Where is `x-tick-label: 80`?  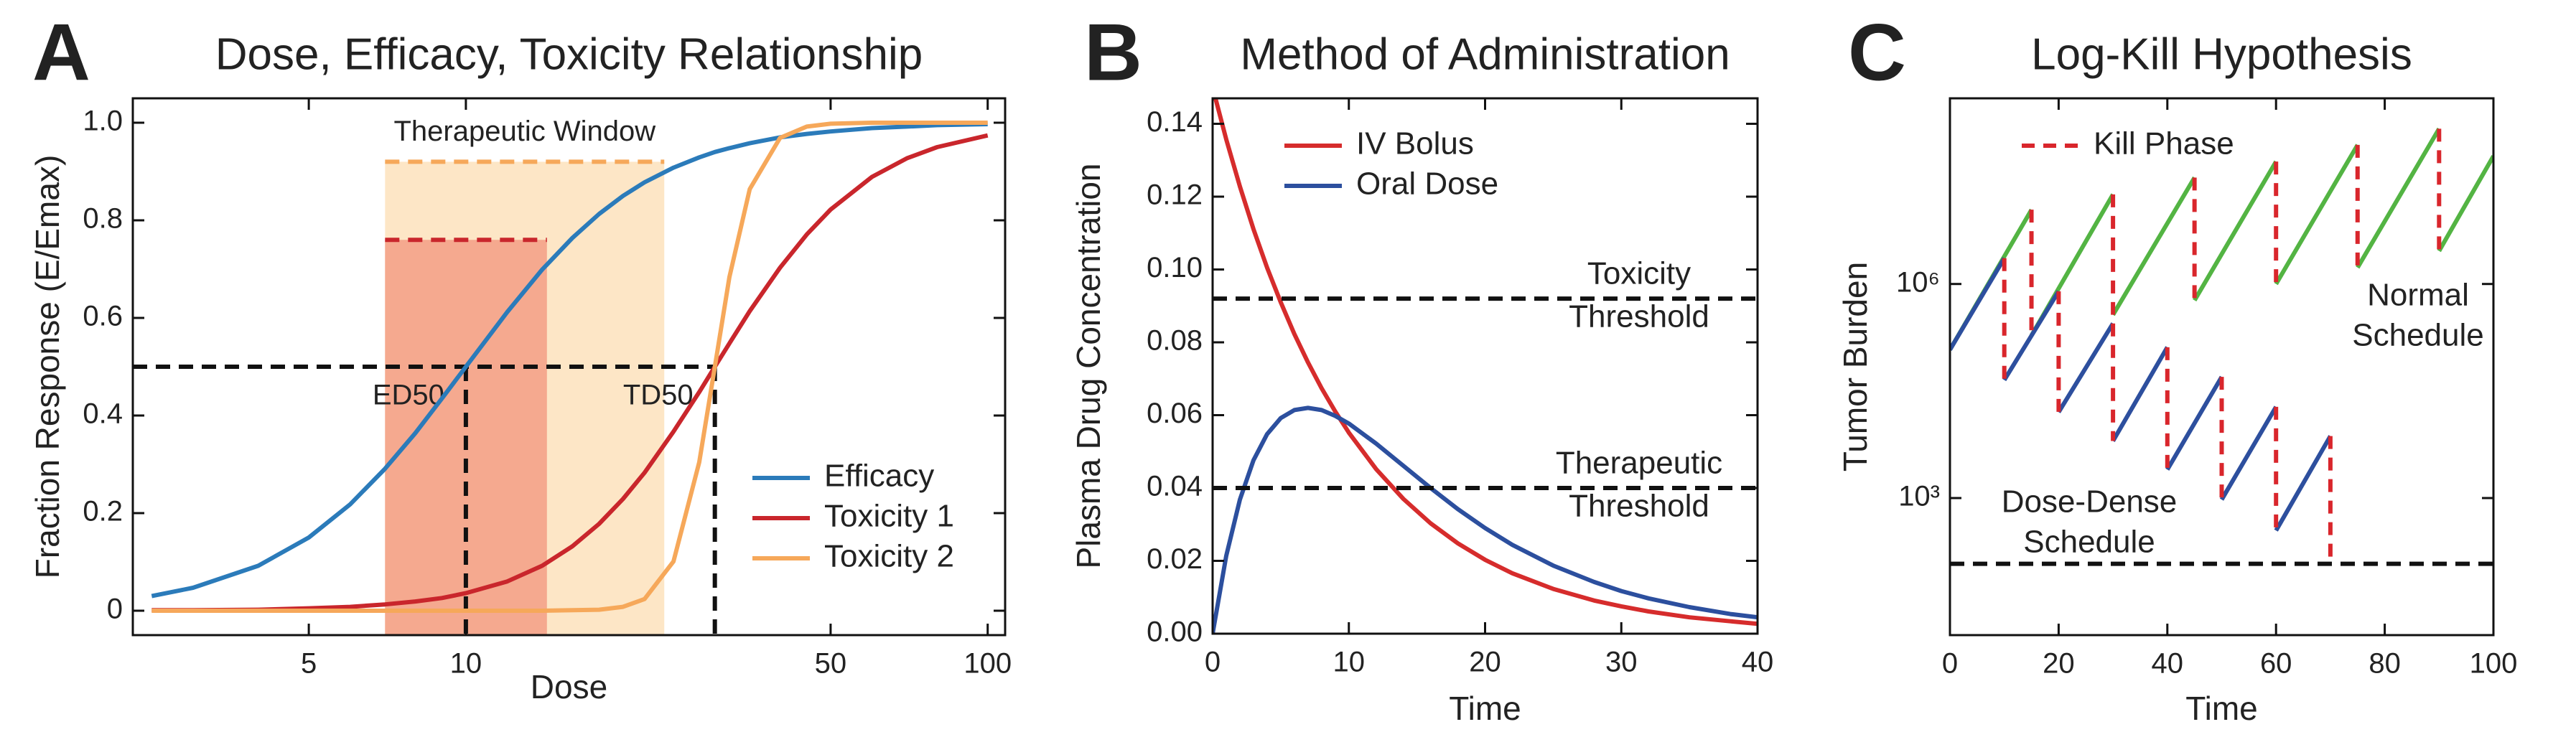 x-tick-label: 80 is located at coordinates (2385, 664).